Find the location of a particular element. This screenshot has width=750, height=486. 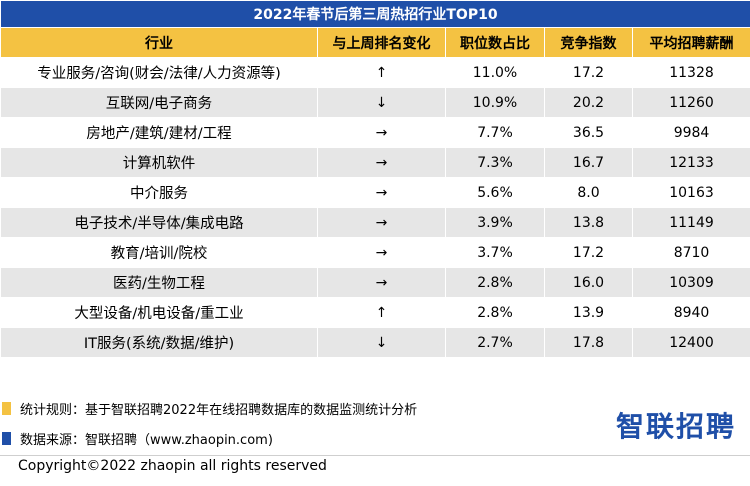

average-salary-cell: 12133 is located at coordinates (690, 162).